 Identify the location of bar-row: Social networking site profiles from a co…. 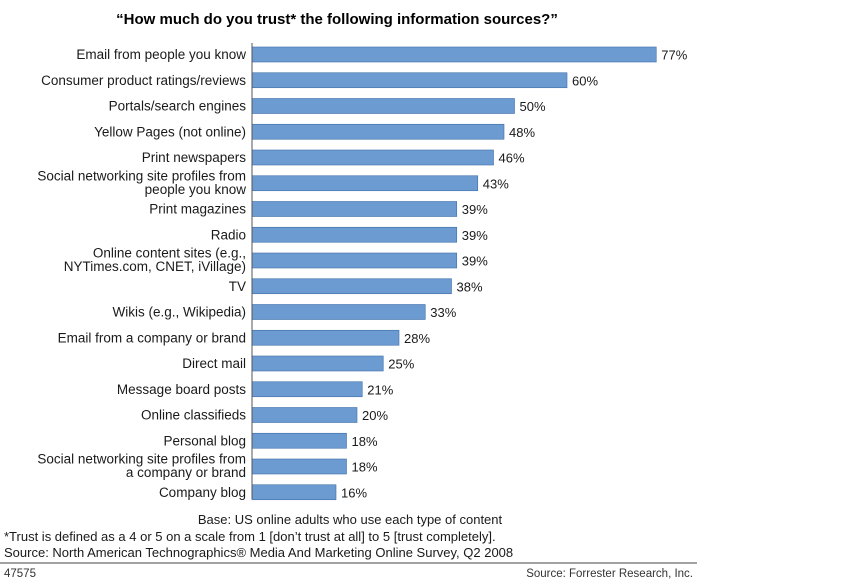
(207, 466).